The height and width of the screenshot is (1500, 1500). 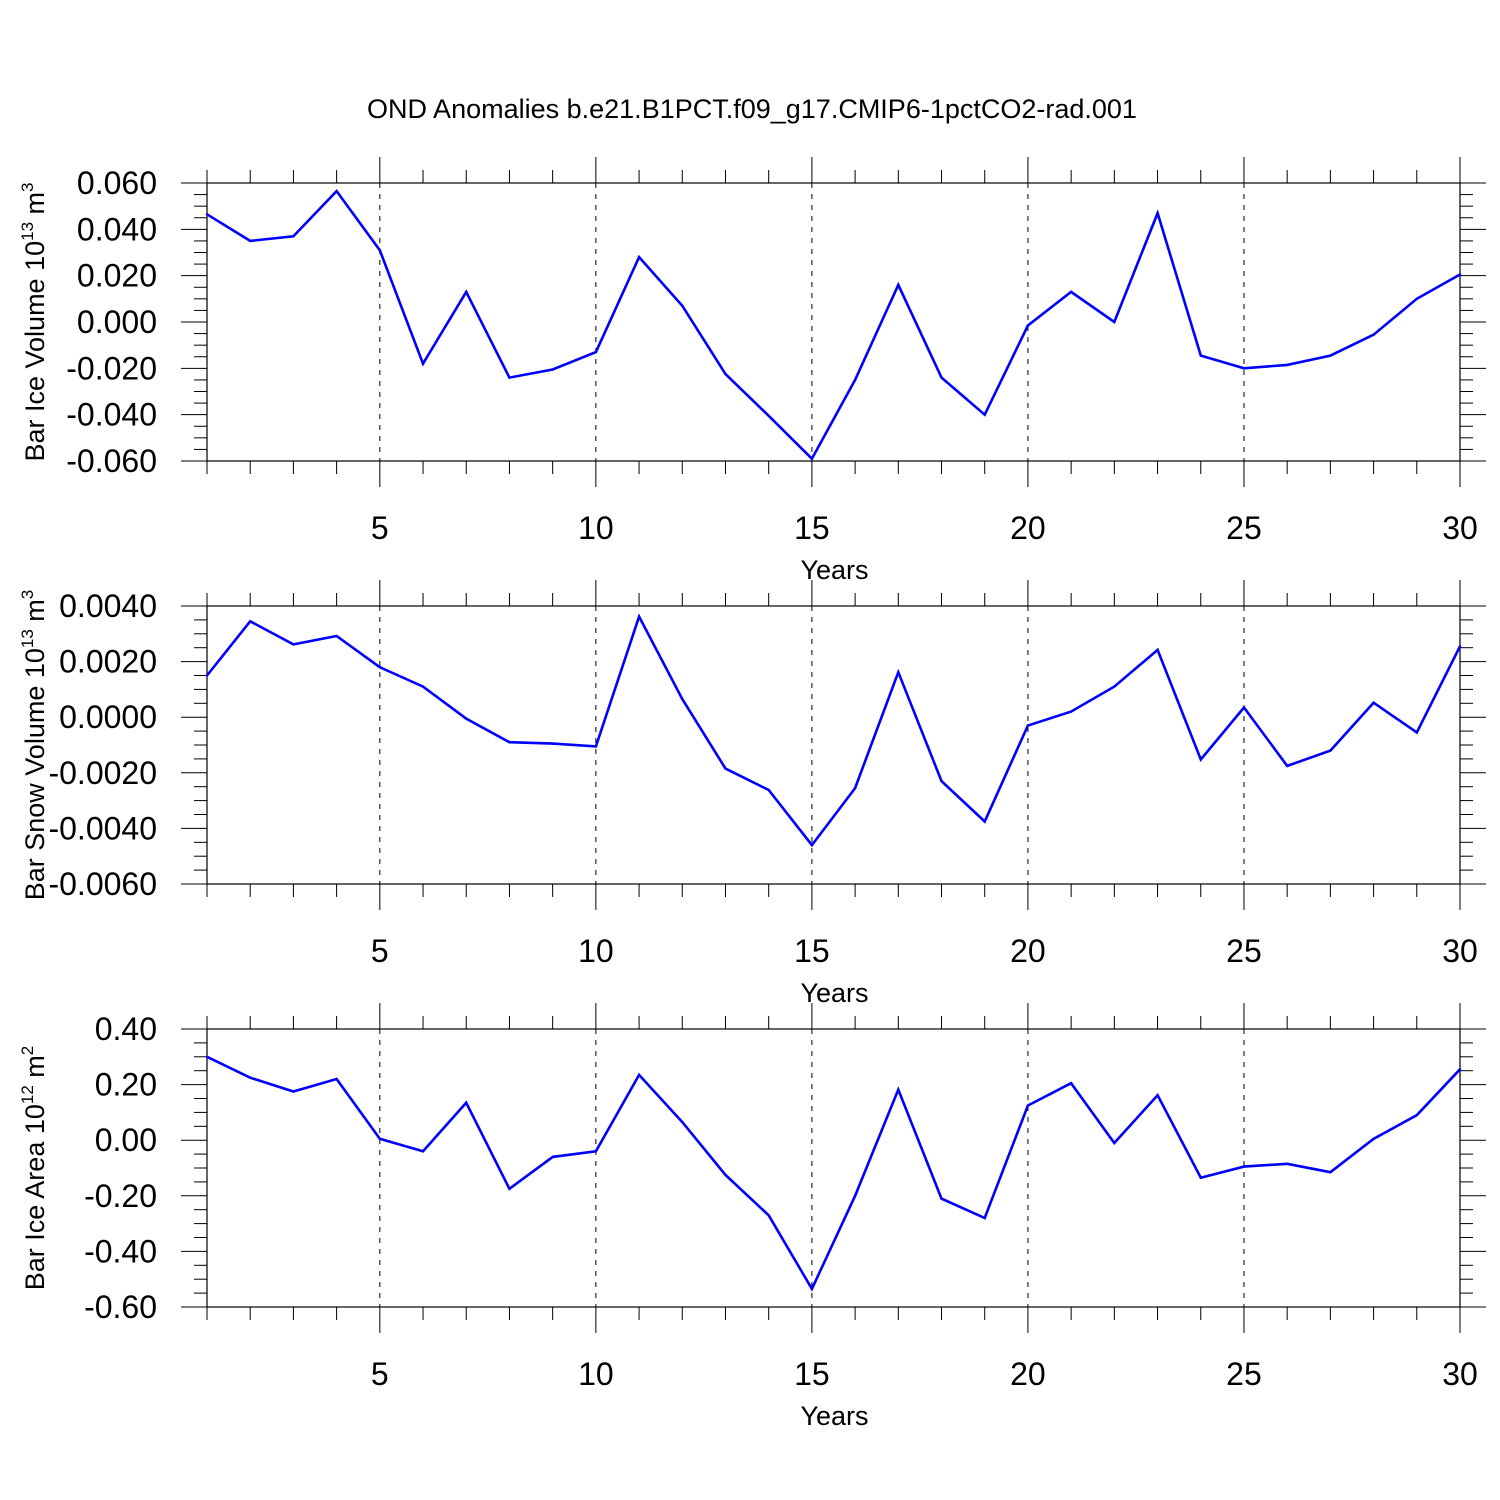 What do you see at coordinates (120, 1251) in the screenshot?
I see `y-tick-label: -0.40` at bounding box center [120, 1251].